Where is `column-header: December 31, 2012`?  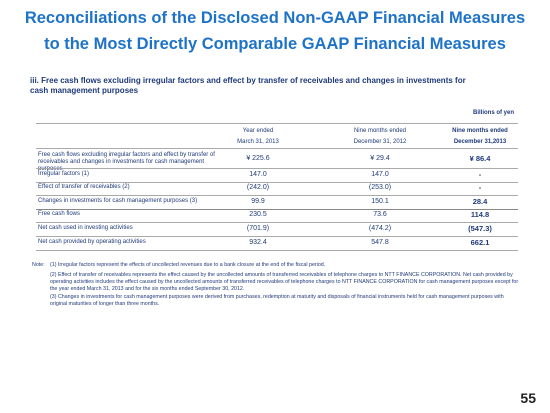
column-header: December 31, 2012 is located at coordinates (380, 142).